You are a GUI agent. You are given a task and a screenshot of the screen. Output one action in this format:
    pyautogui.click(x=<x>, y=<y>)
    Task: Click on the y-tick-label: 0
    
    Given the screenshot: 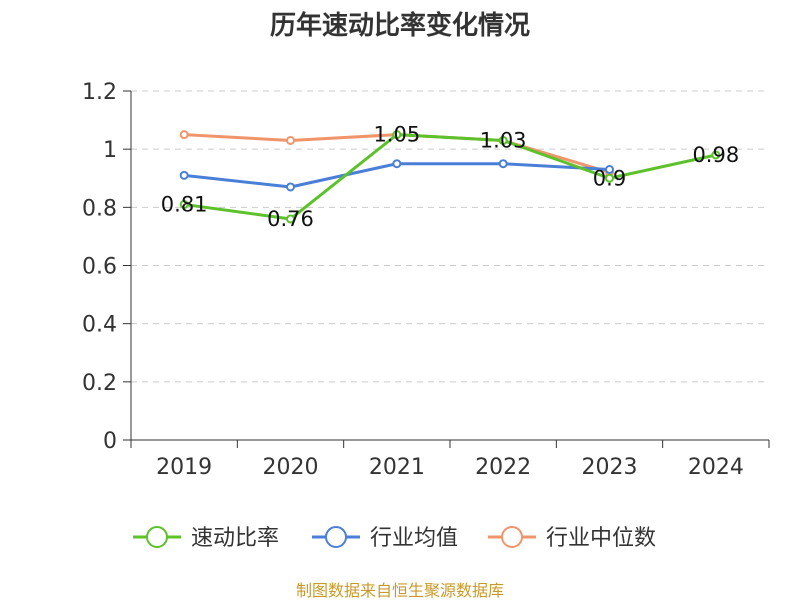 What is the action you would take?
    pyautogui.click(x=110, y=441)
    